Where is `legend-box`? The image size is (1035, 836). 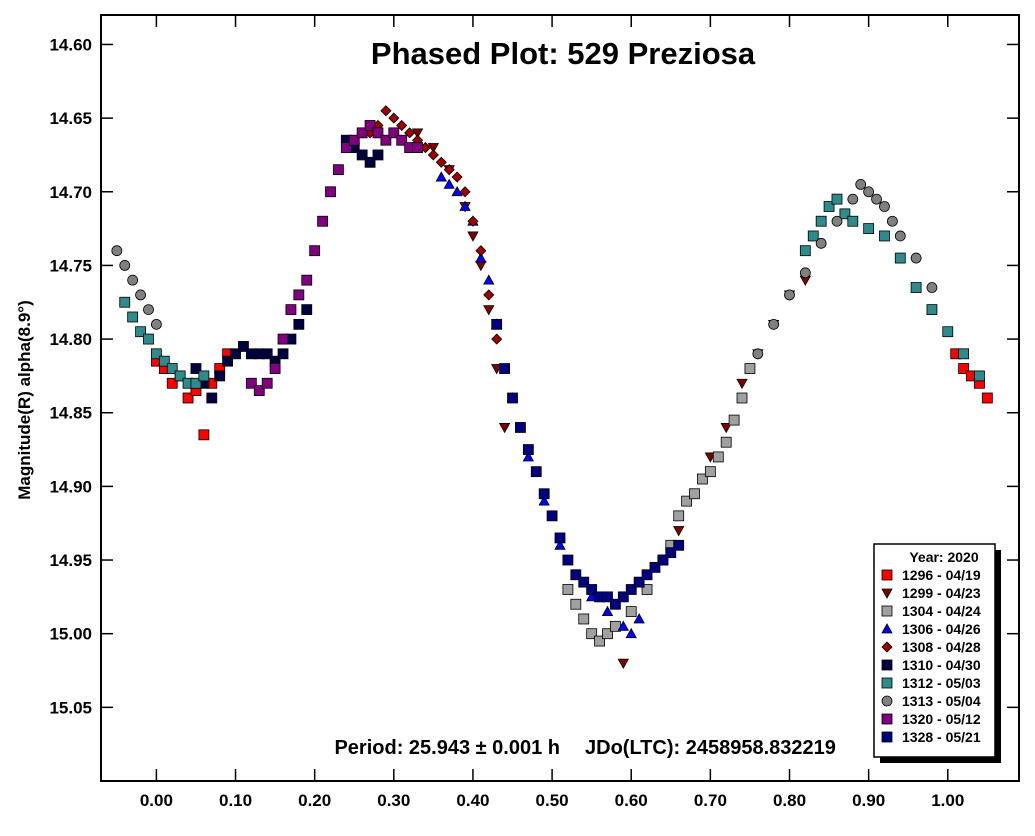
legend-box is located at coordinates (934, 650).